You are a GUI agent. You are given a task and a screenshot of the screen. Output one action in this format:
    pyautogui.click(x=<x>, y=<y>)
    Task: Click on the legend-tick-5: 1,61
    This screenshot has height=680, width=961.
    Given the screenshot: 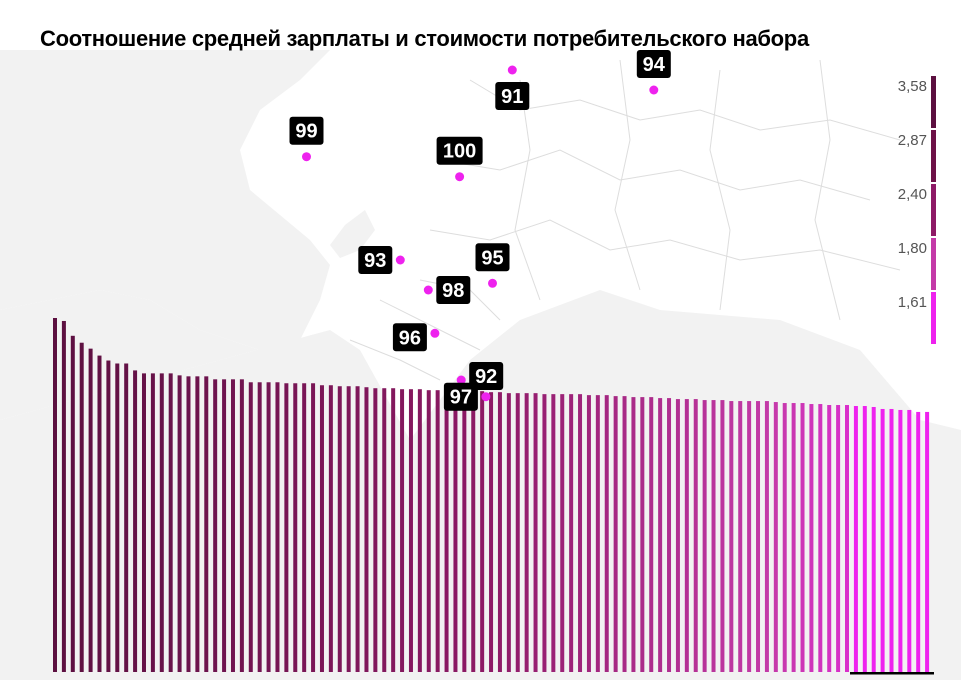 What is the action you would take?
    pyautogui.click(x=912, y=302)
    